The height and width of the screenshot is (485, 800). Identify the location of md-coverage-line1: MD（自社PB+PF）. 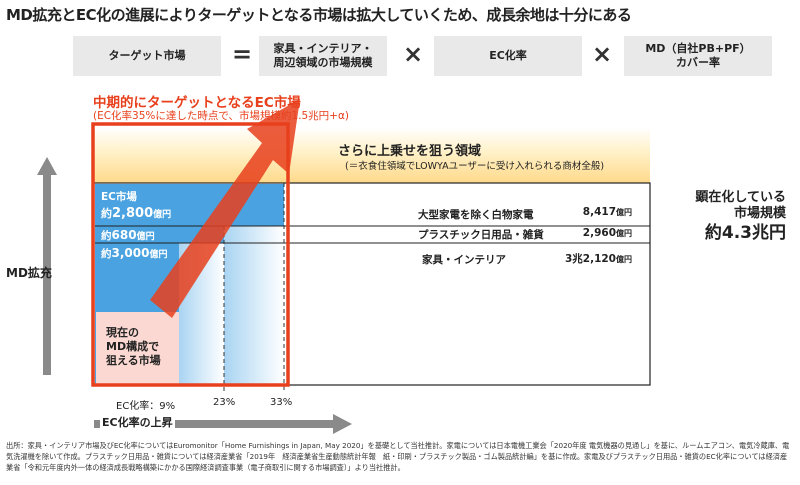
(698, 48).